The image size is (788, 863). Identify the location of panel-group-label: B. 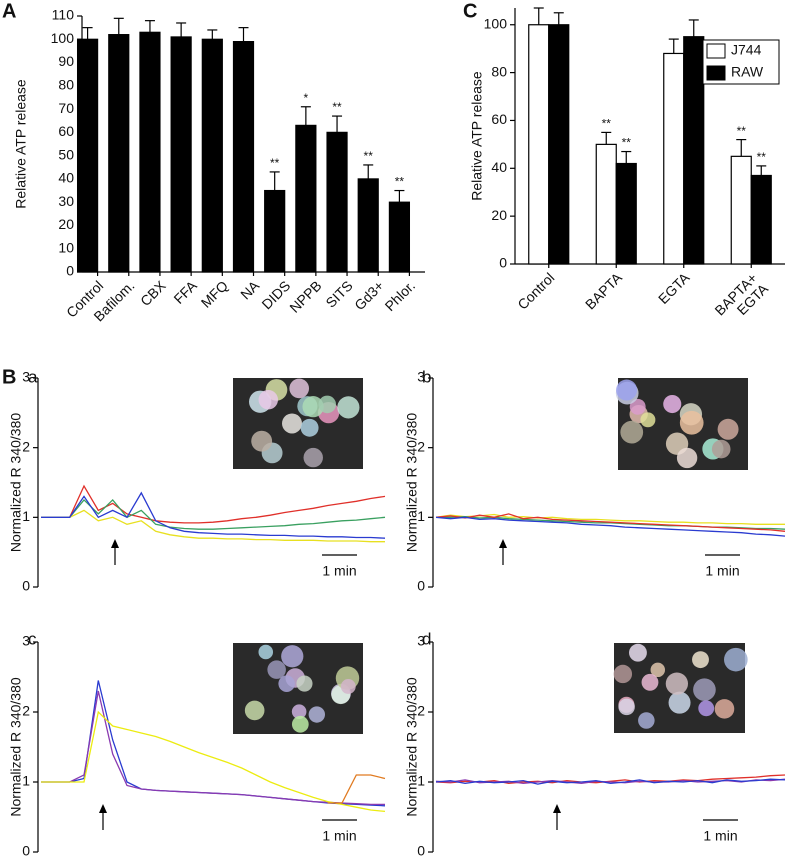
(9, 377).